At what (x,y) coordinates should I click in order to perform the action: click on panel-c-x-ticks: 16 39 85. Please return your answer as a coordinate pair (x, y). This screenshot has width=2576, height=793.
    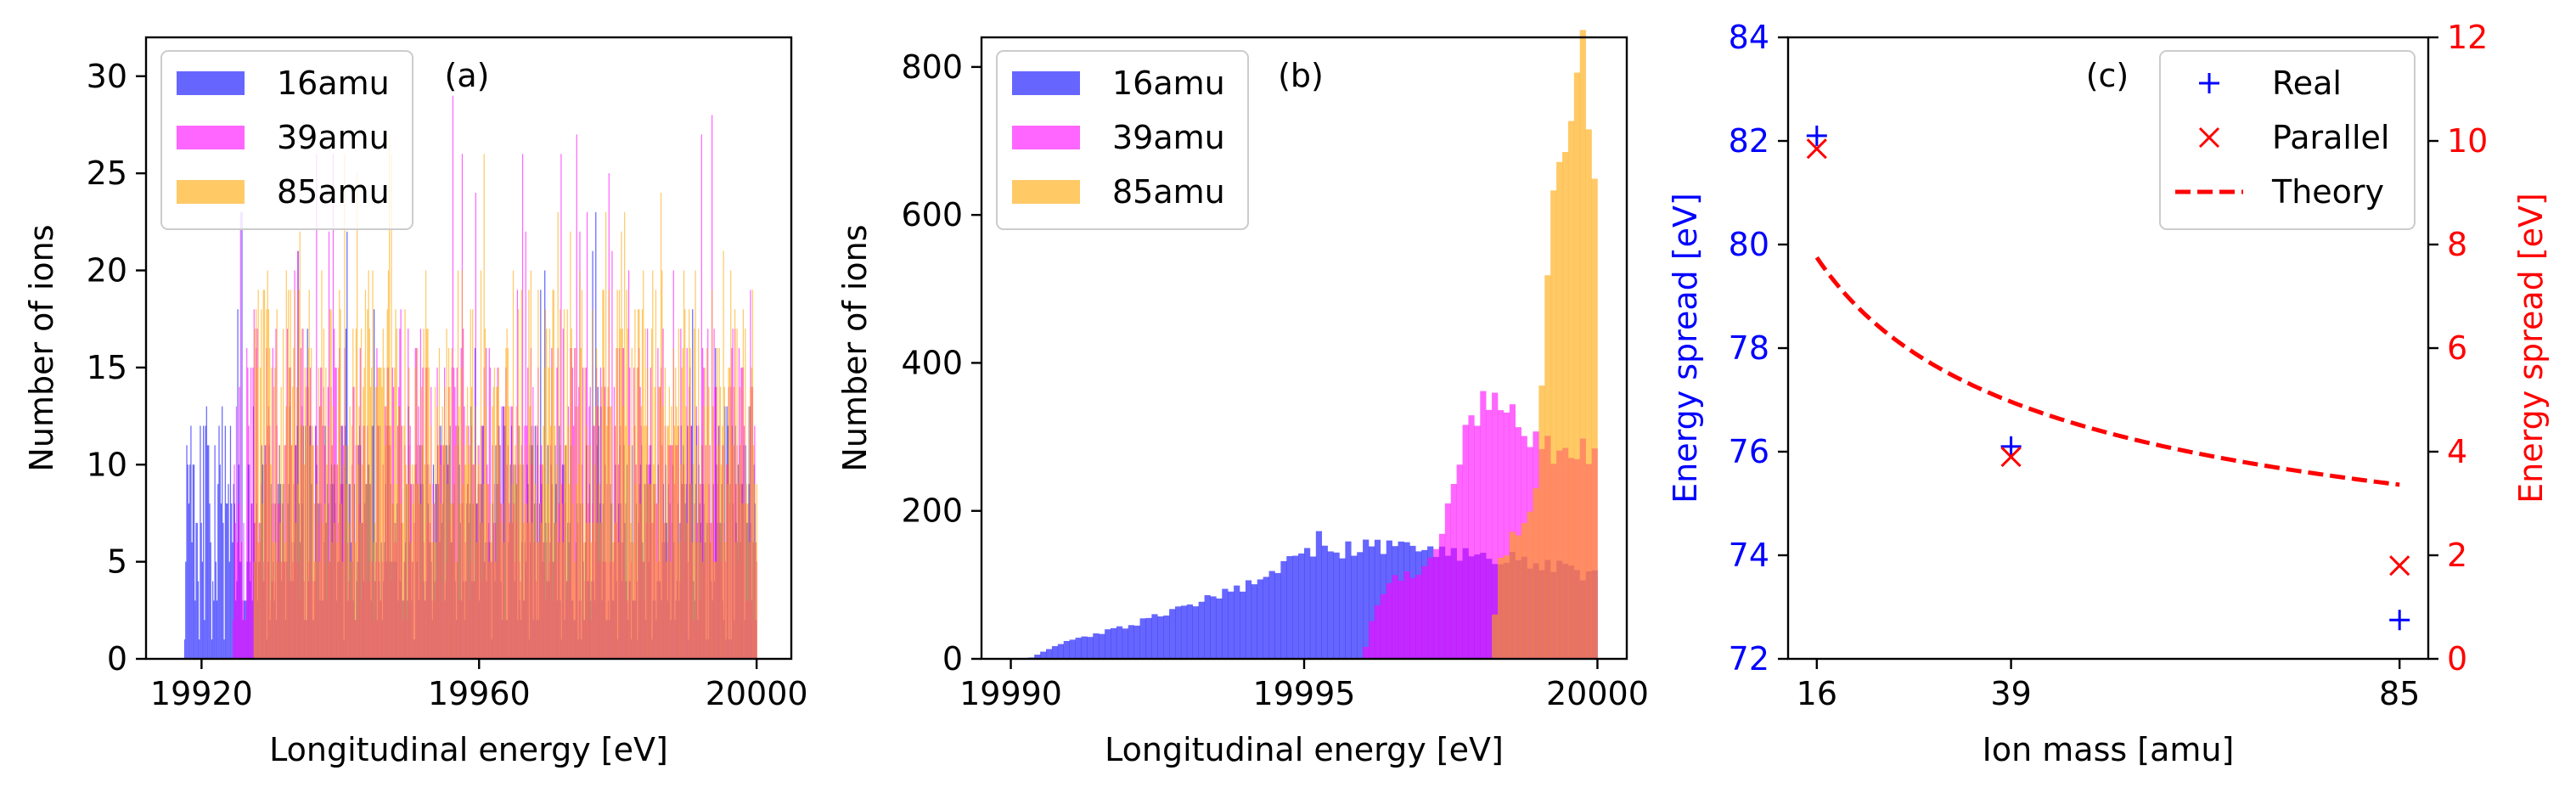
    Looking at the image, I should click on (2108, 685).